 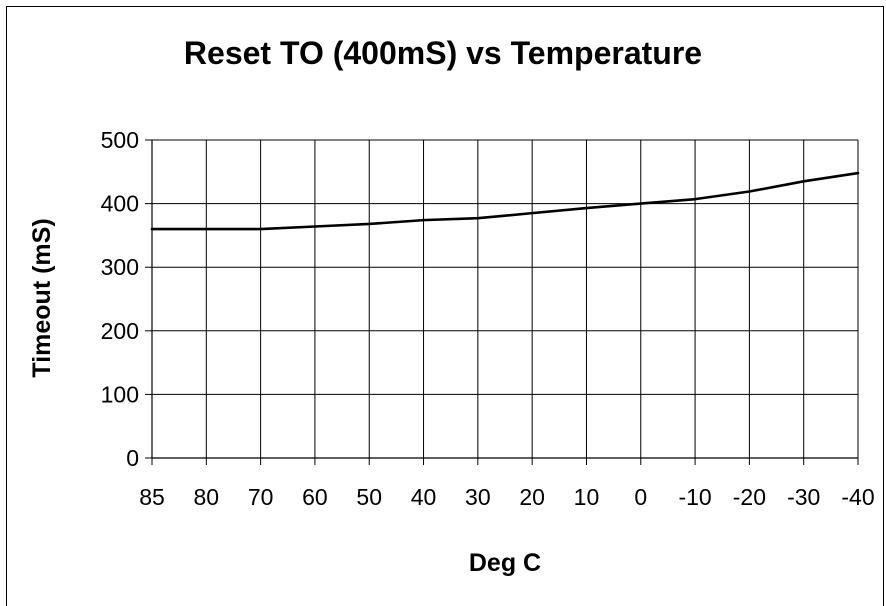 What do you see at coordinates (120, 267) in the screenshot?
I see `y-tick-label-300: 300` at bounding box center [120, 267].